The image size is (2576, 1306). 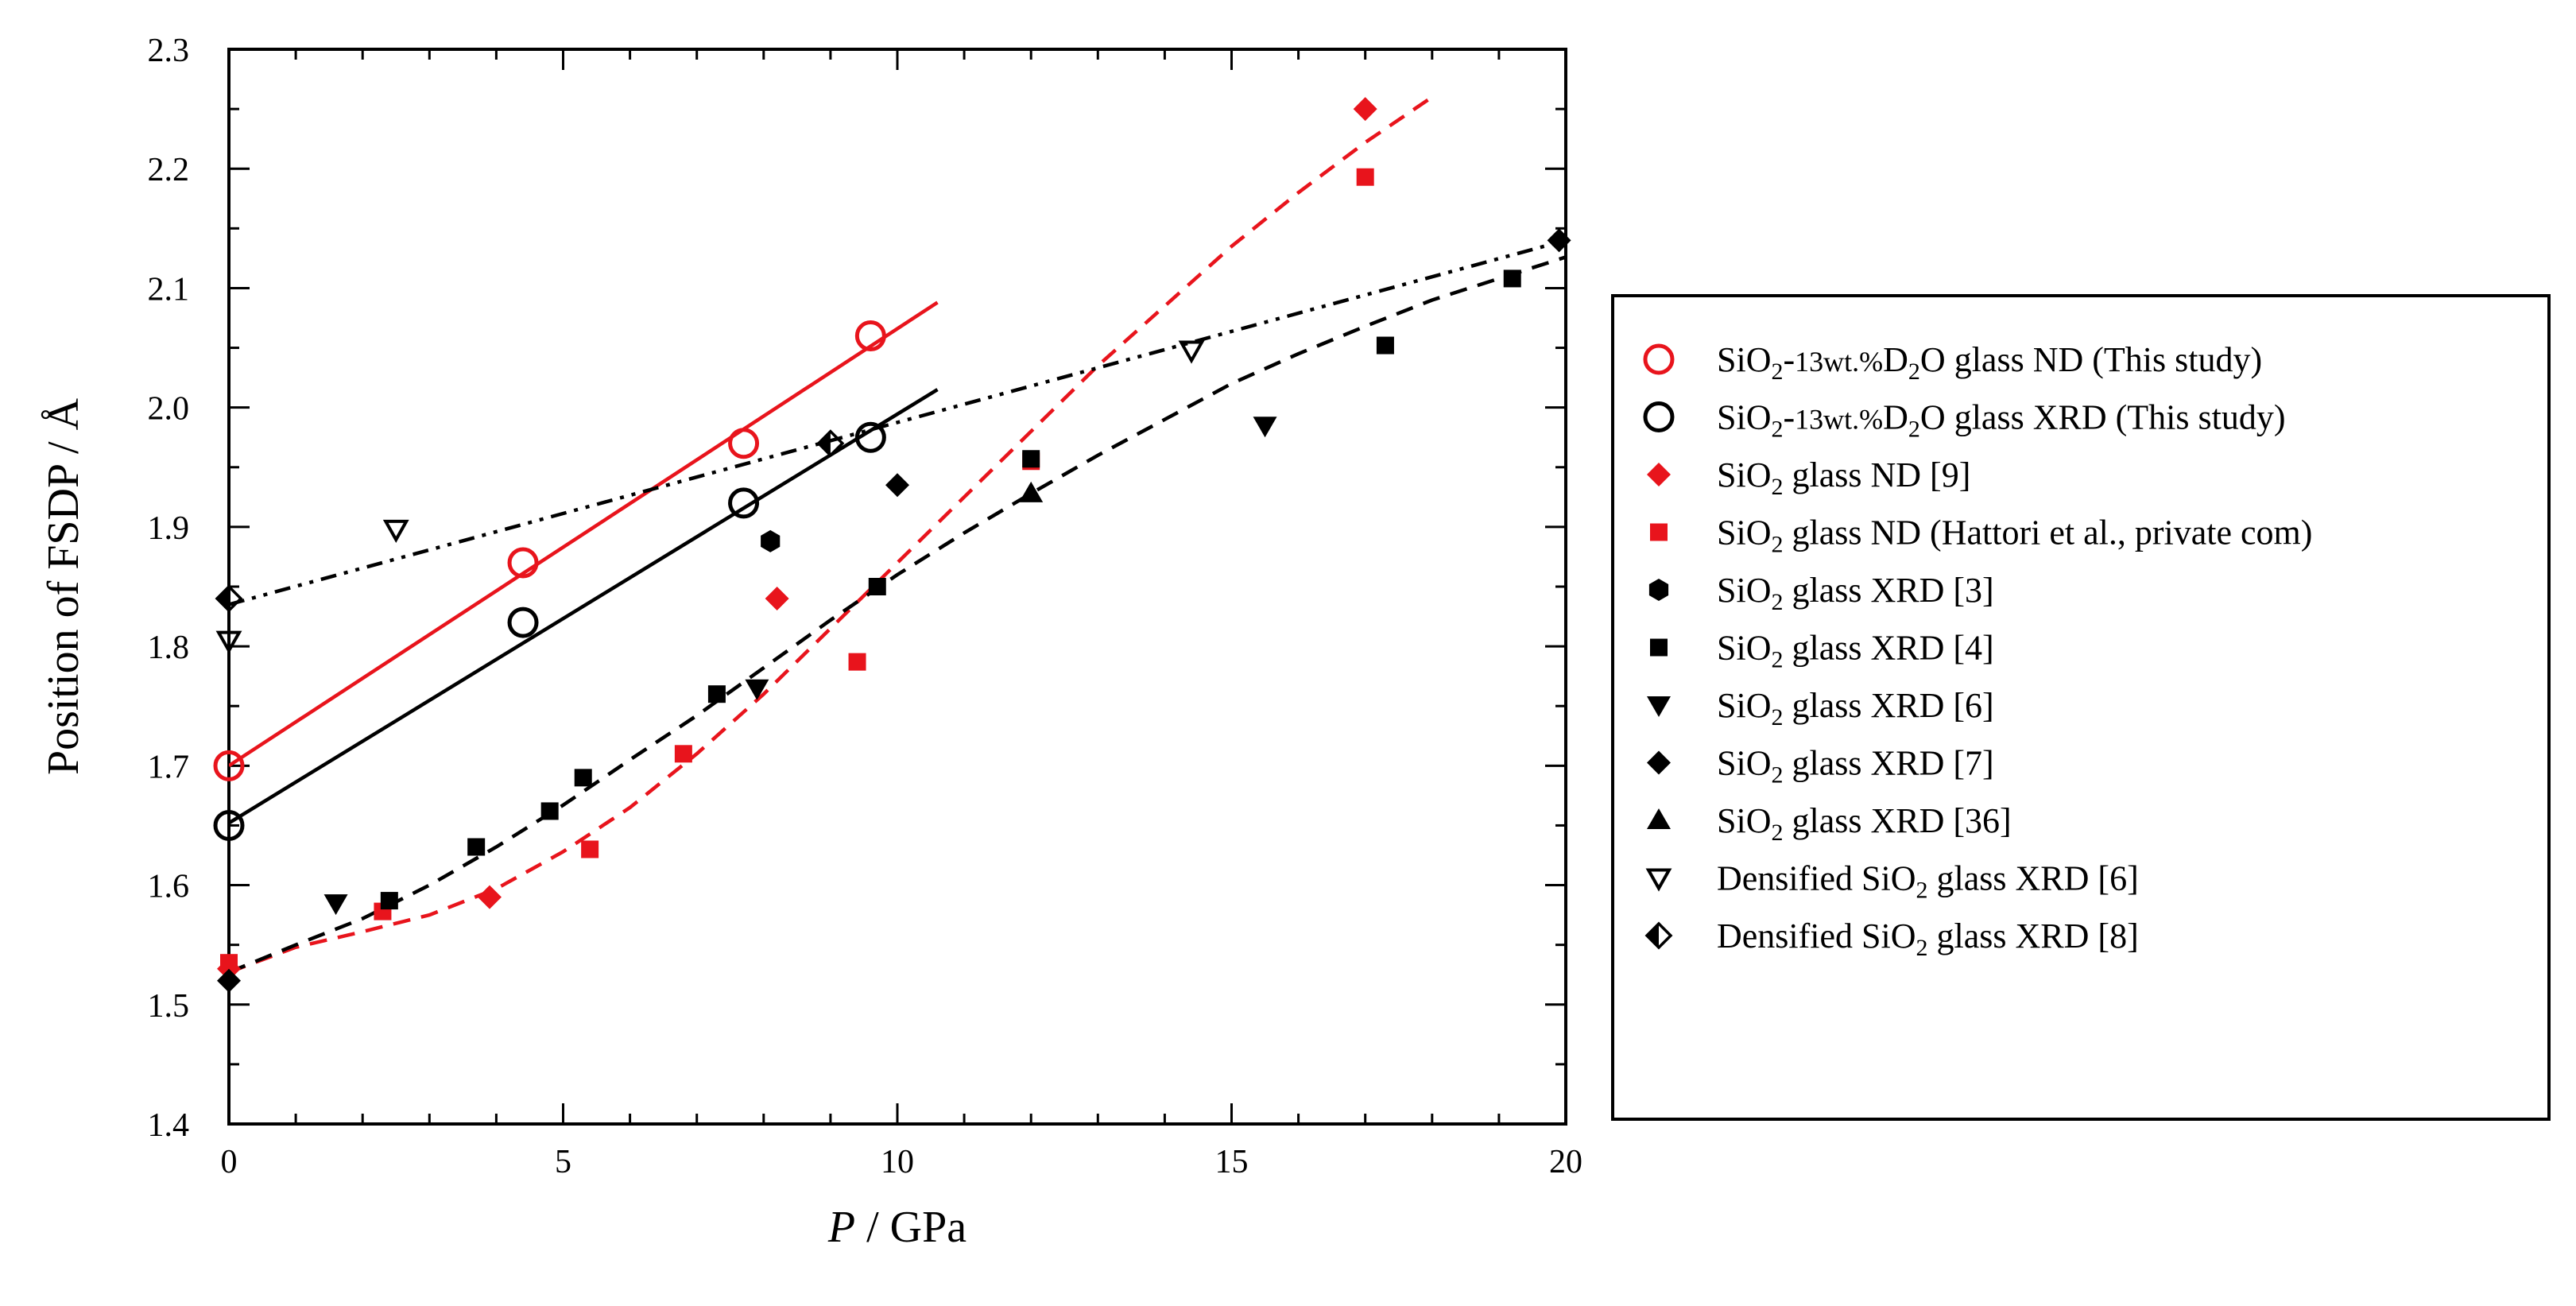 What do you see at coordinates (1808, 477) in the screenshot?
I see `legend-entry: SiO2 glass ND [9]` at bounding box center [1808, 477].